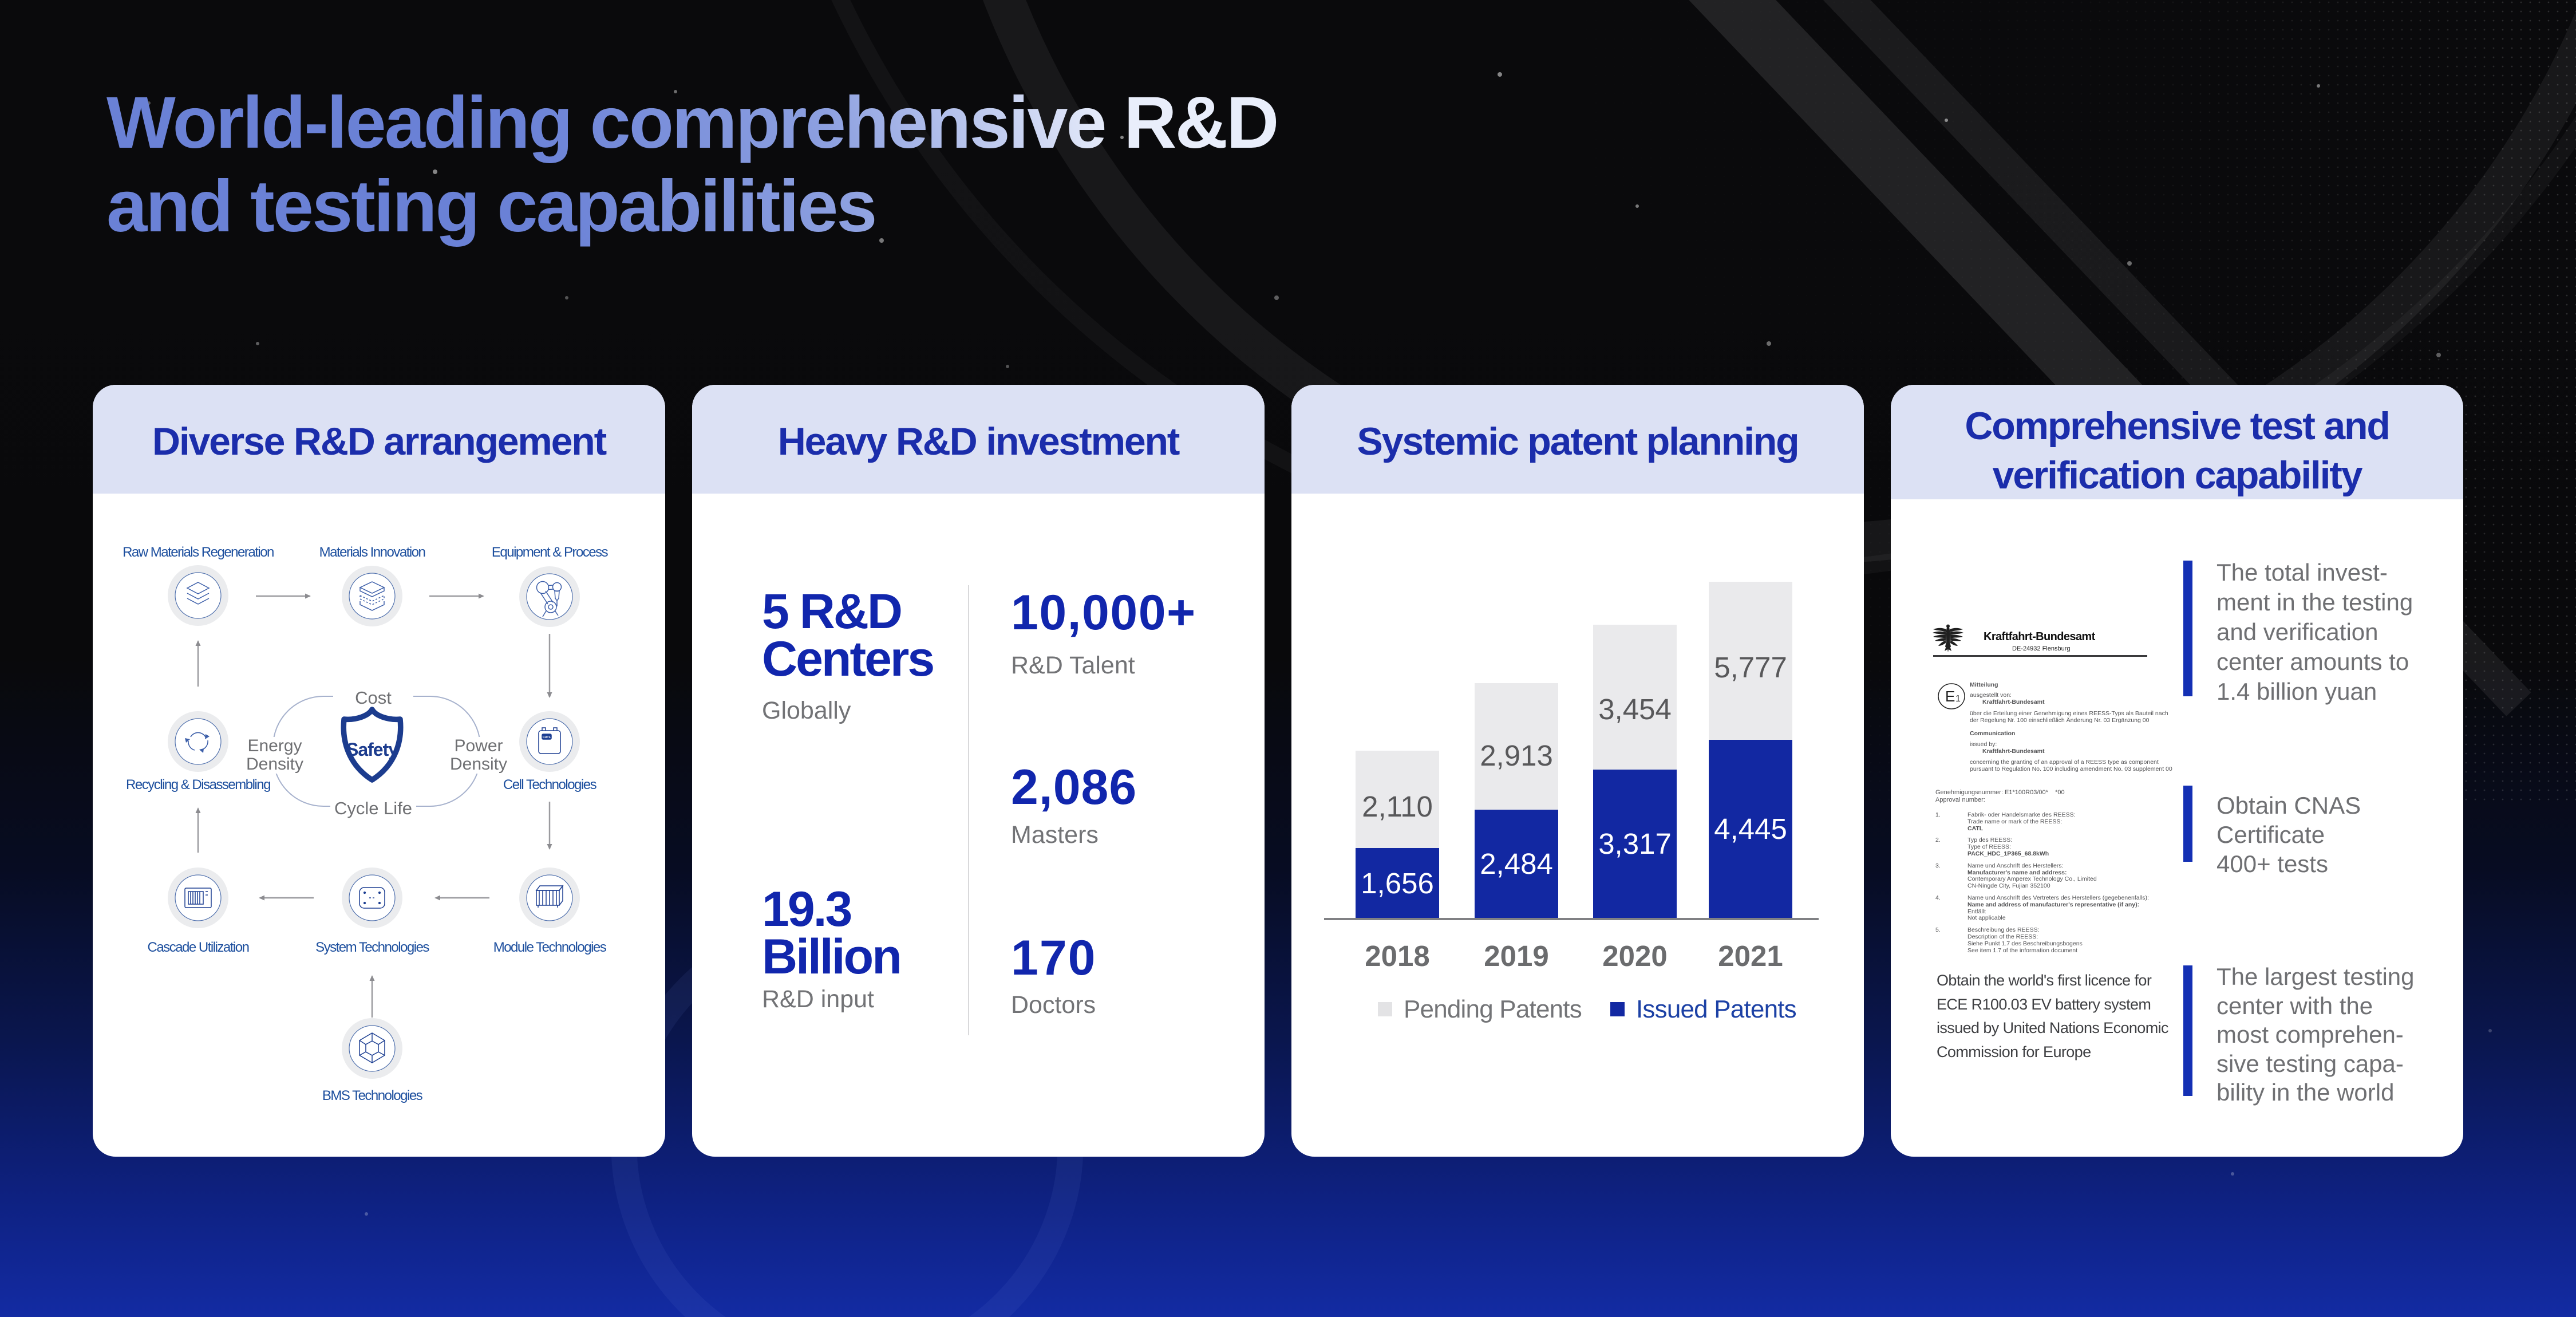 The width and height of the screenshot is (2576, 1317). I want to click on svg-text: E, so click(1950, 696).